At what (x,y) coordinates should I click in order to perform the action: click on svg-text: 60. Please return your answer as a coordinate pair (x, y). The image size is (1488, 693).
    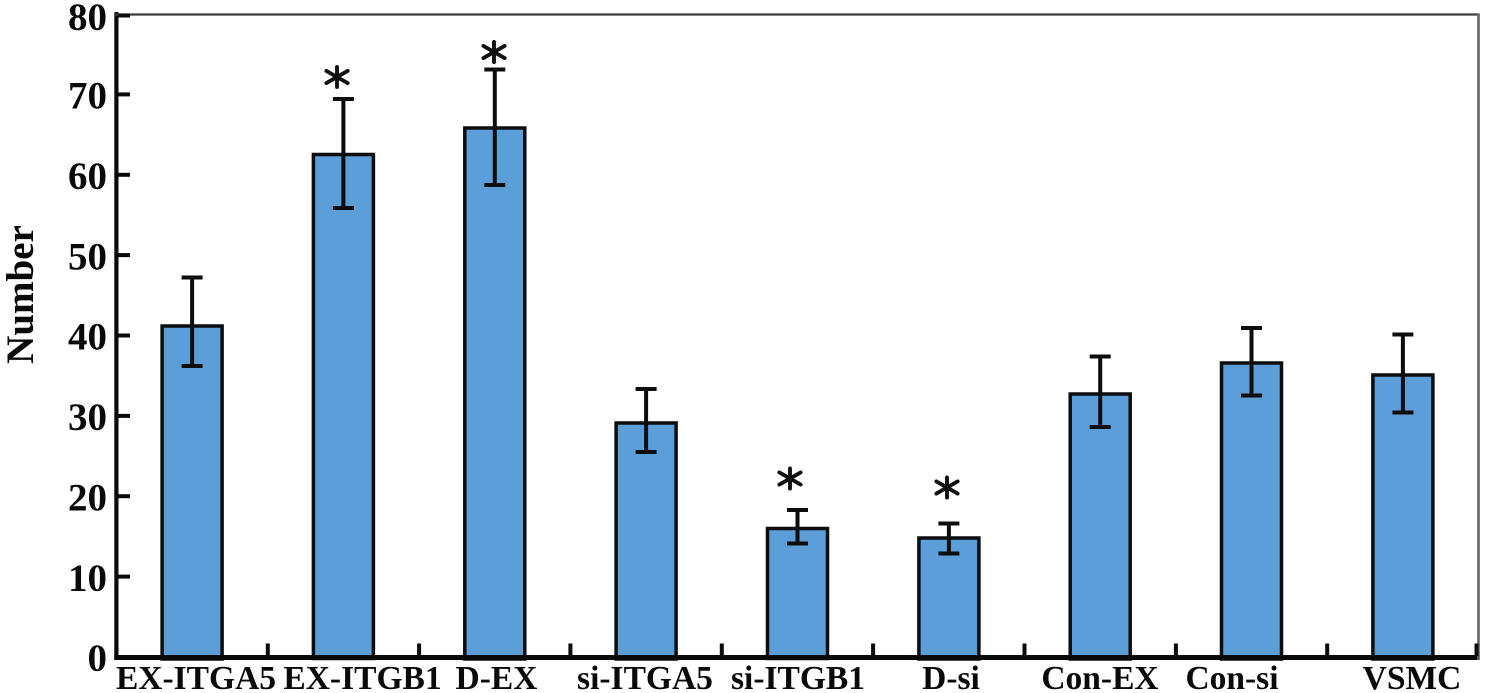
    Looking at the image, I should click on (87, 176).